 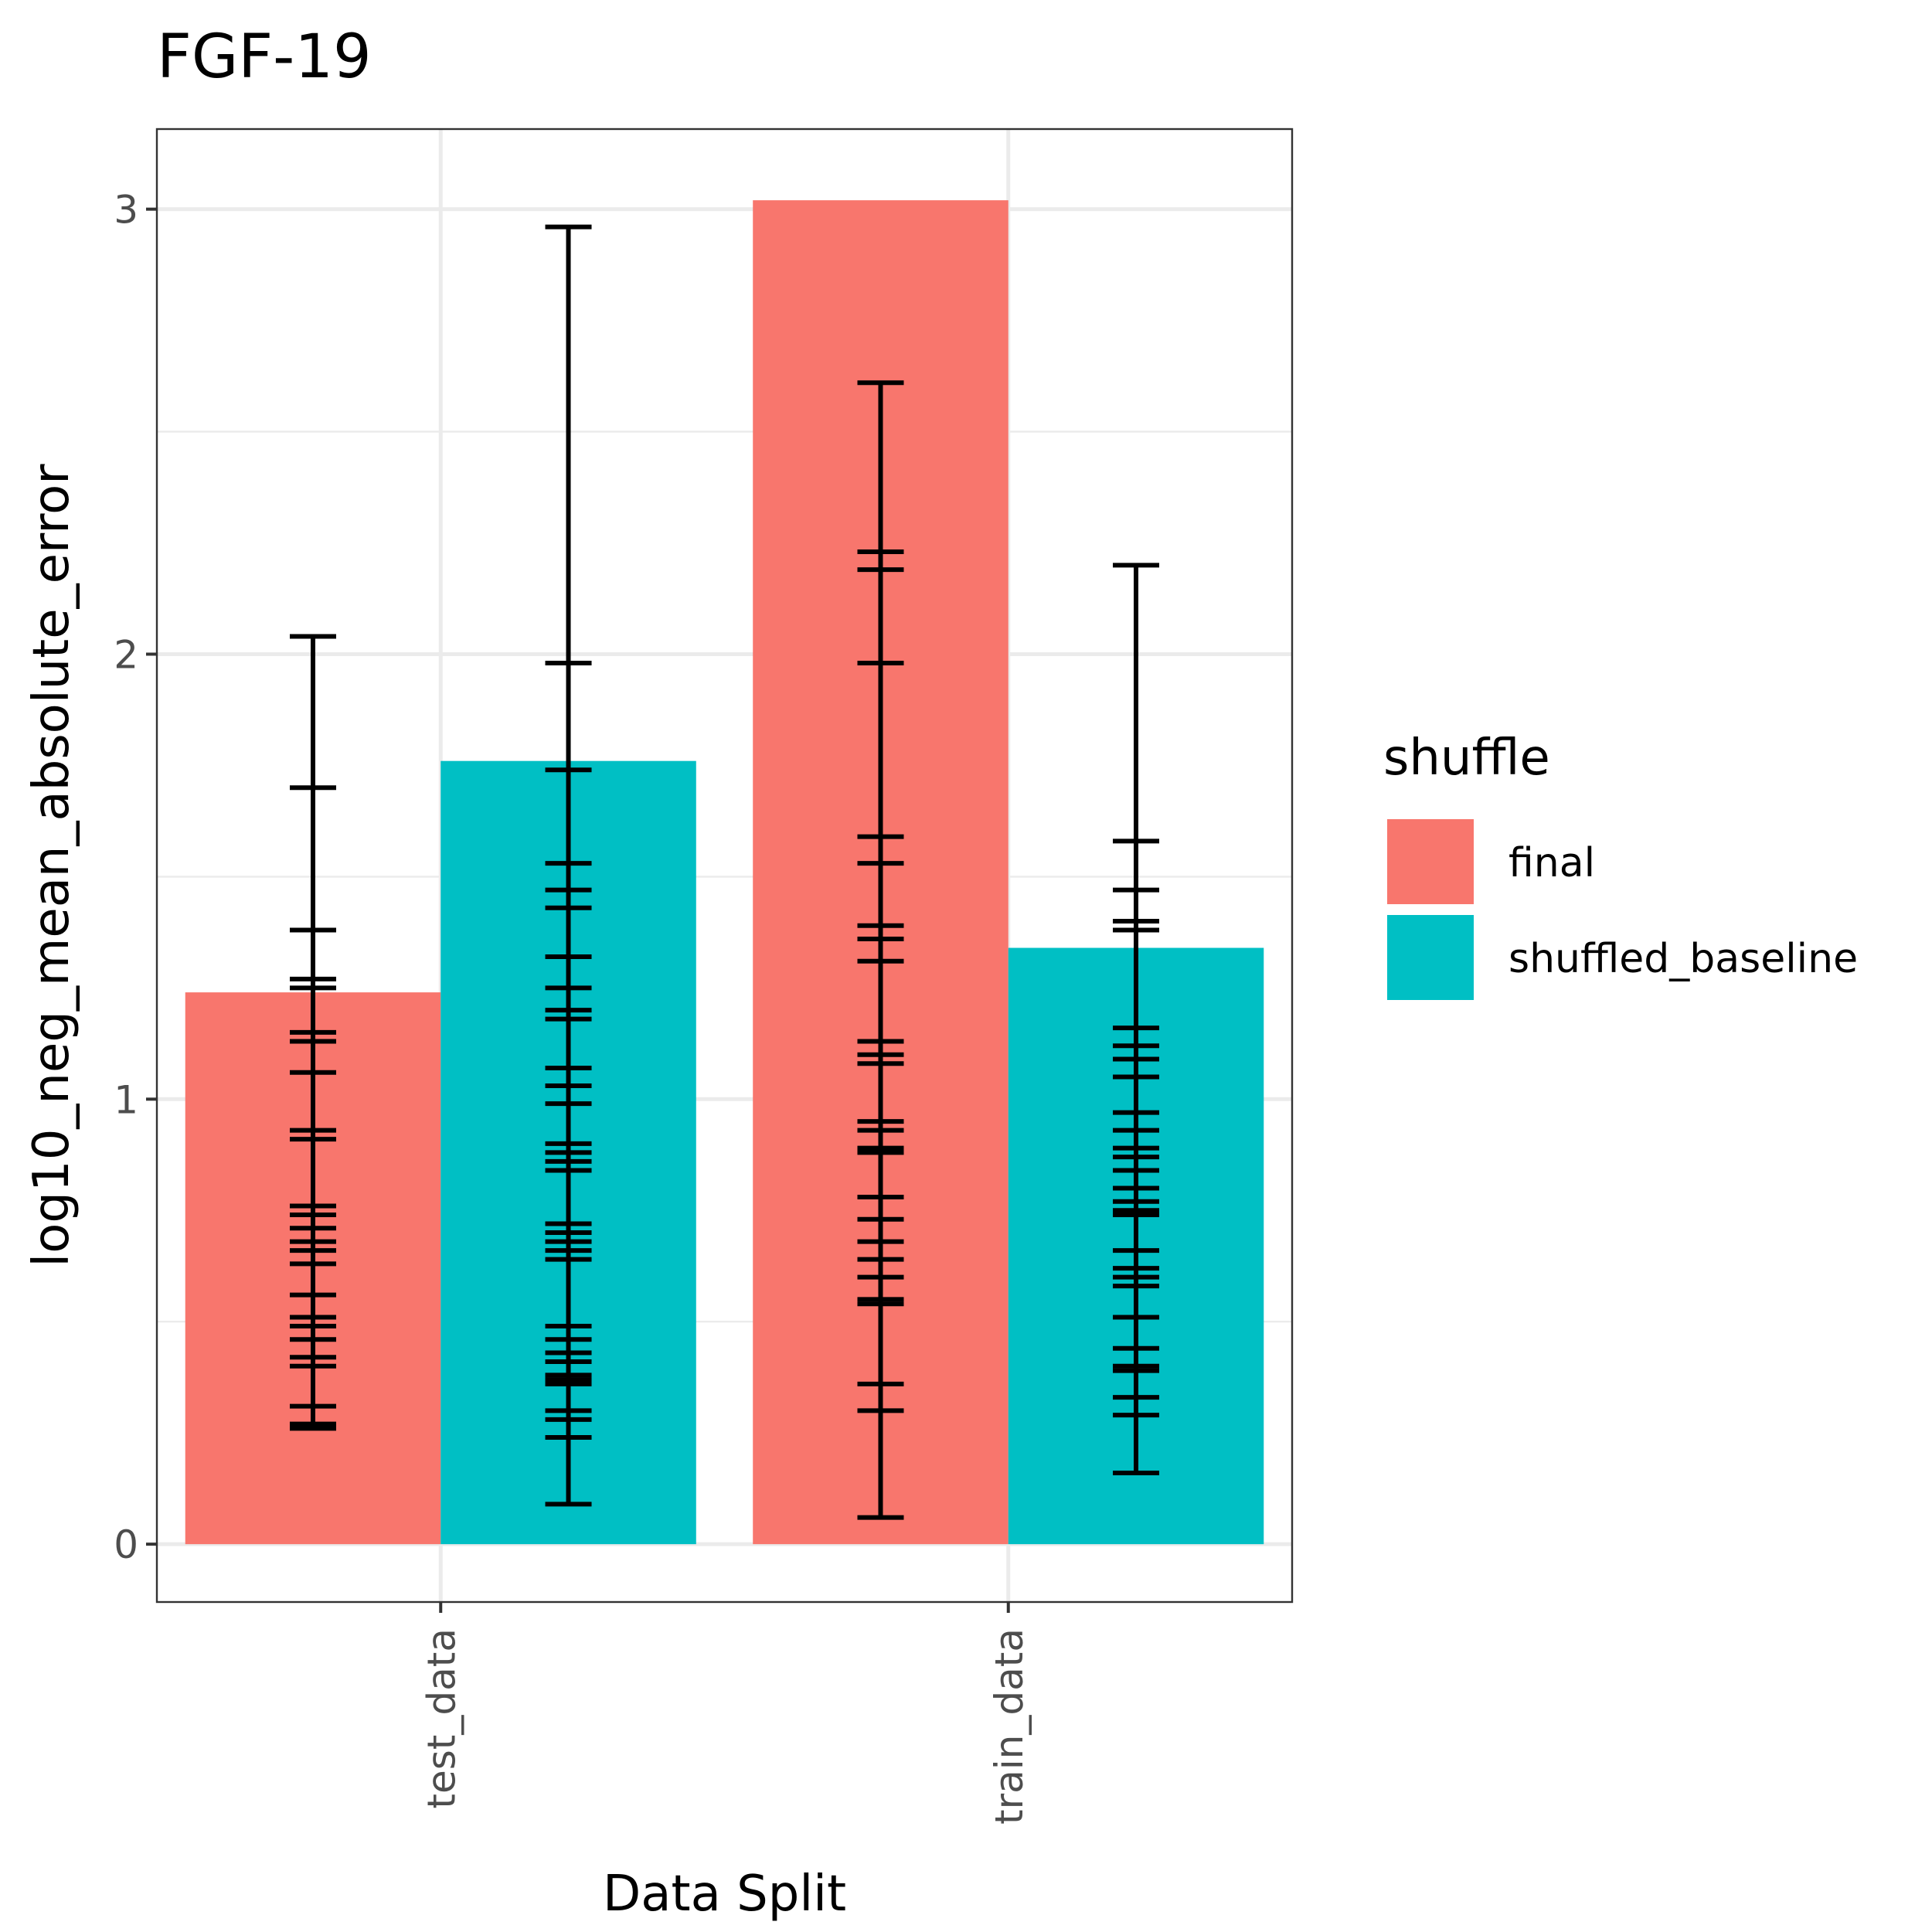 What do you see at coordinates (51, 865) in the screenshot?
I see `y-axis-title: log10_neg_mean_absolute_error` at bounding box center [51, 865].